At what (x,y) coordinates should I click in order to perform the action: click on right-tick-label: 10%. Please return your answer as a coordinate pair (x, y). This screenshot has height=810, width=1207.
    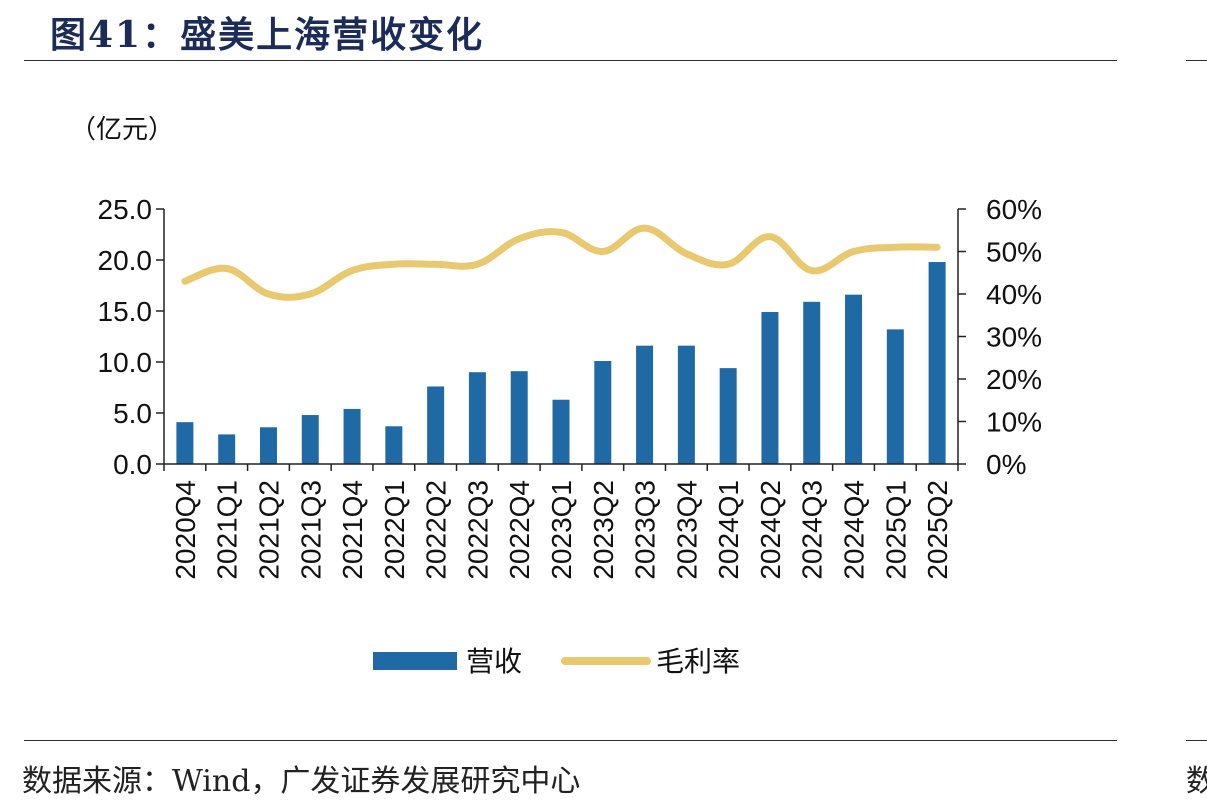
    Looking at the image, I should click on (1014, 422).